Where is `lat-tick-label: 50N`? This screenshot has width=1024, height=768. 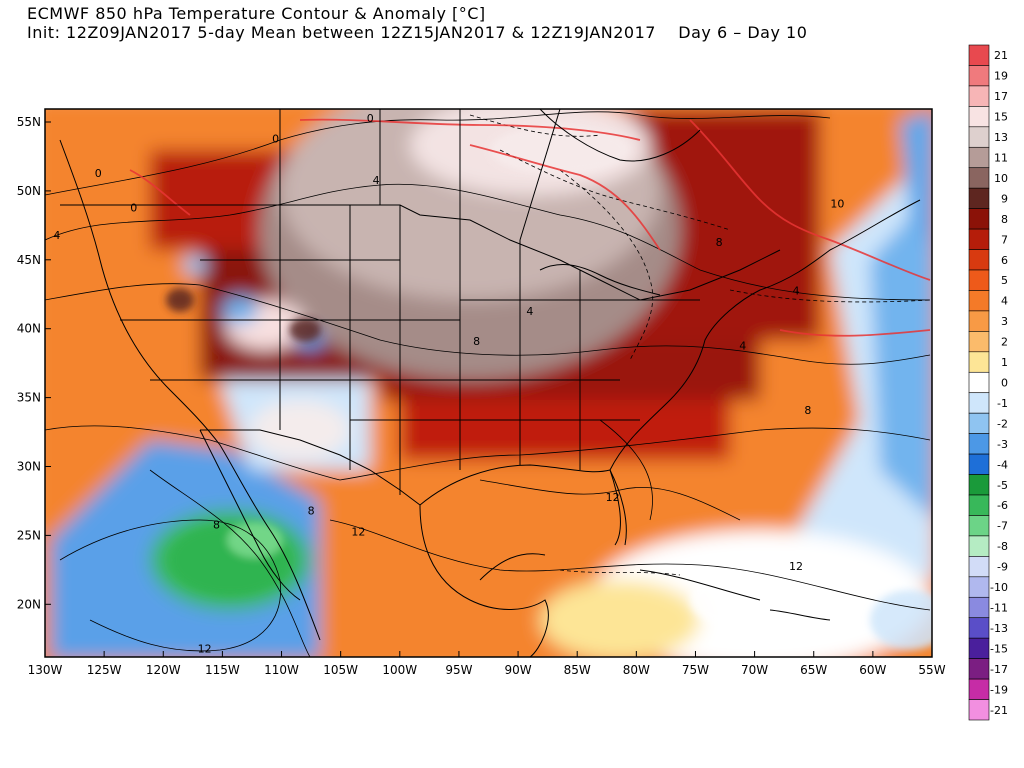
lat-tick-label: 50N is located at coordinates (29, 191).